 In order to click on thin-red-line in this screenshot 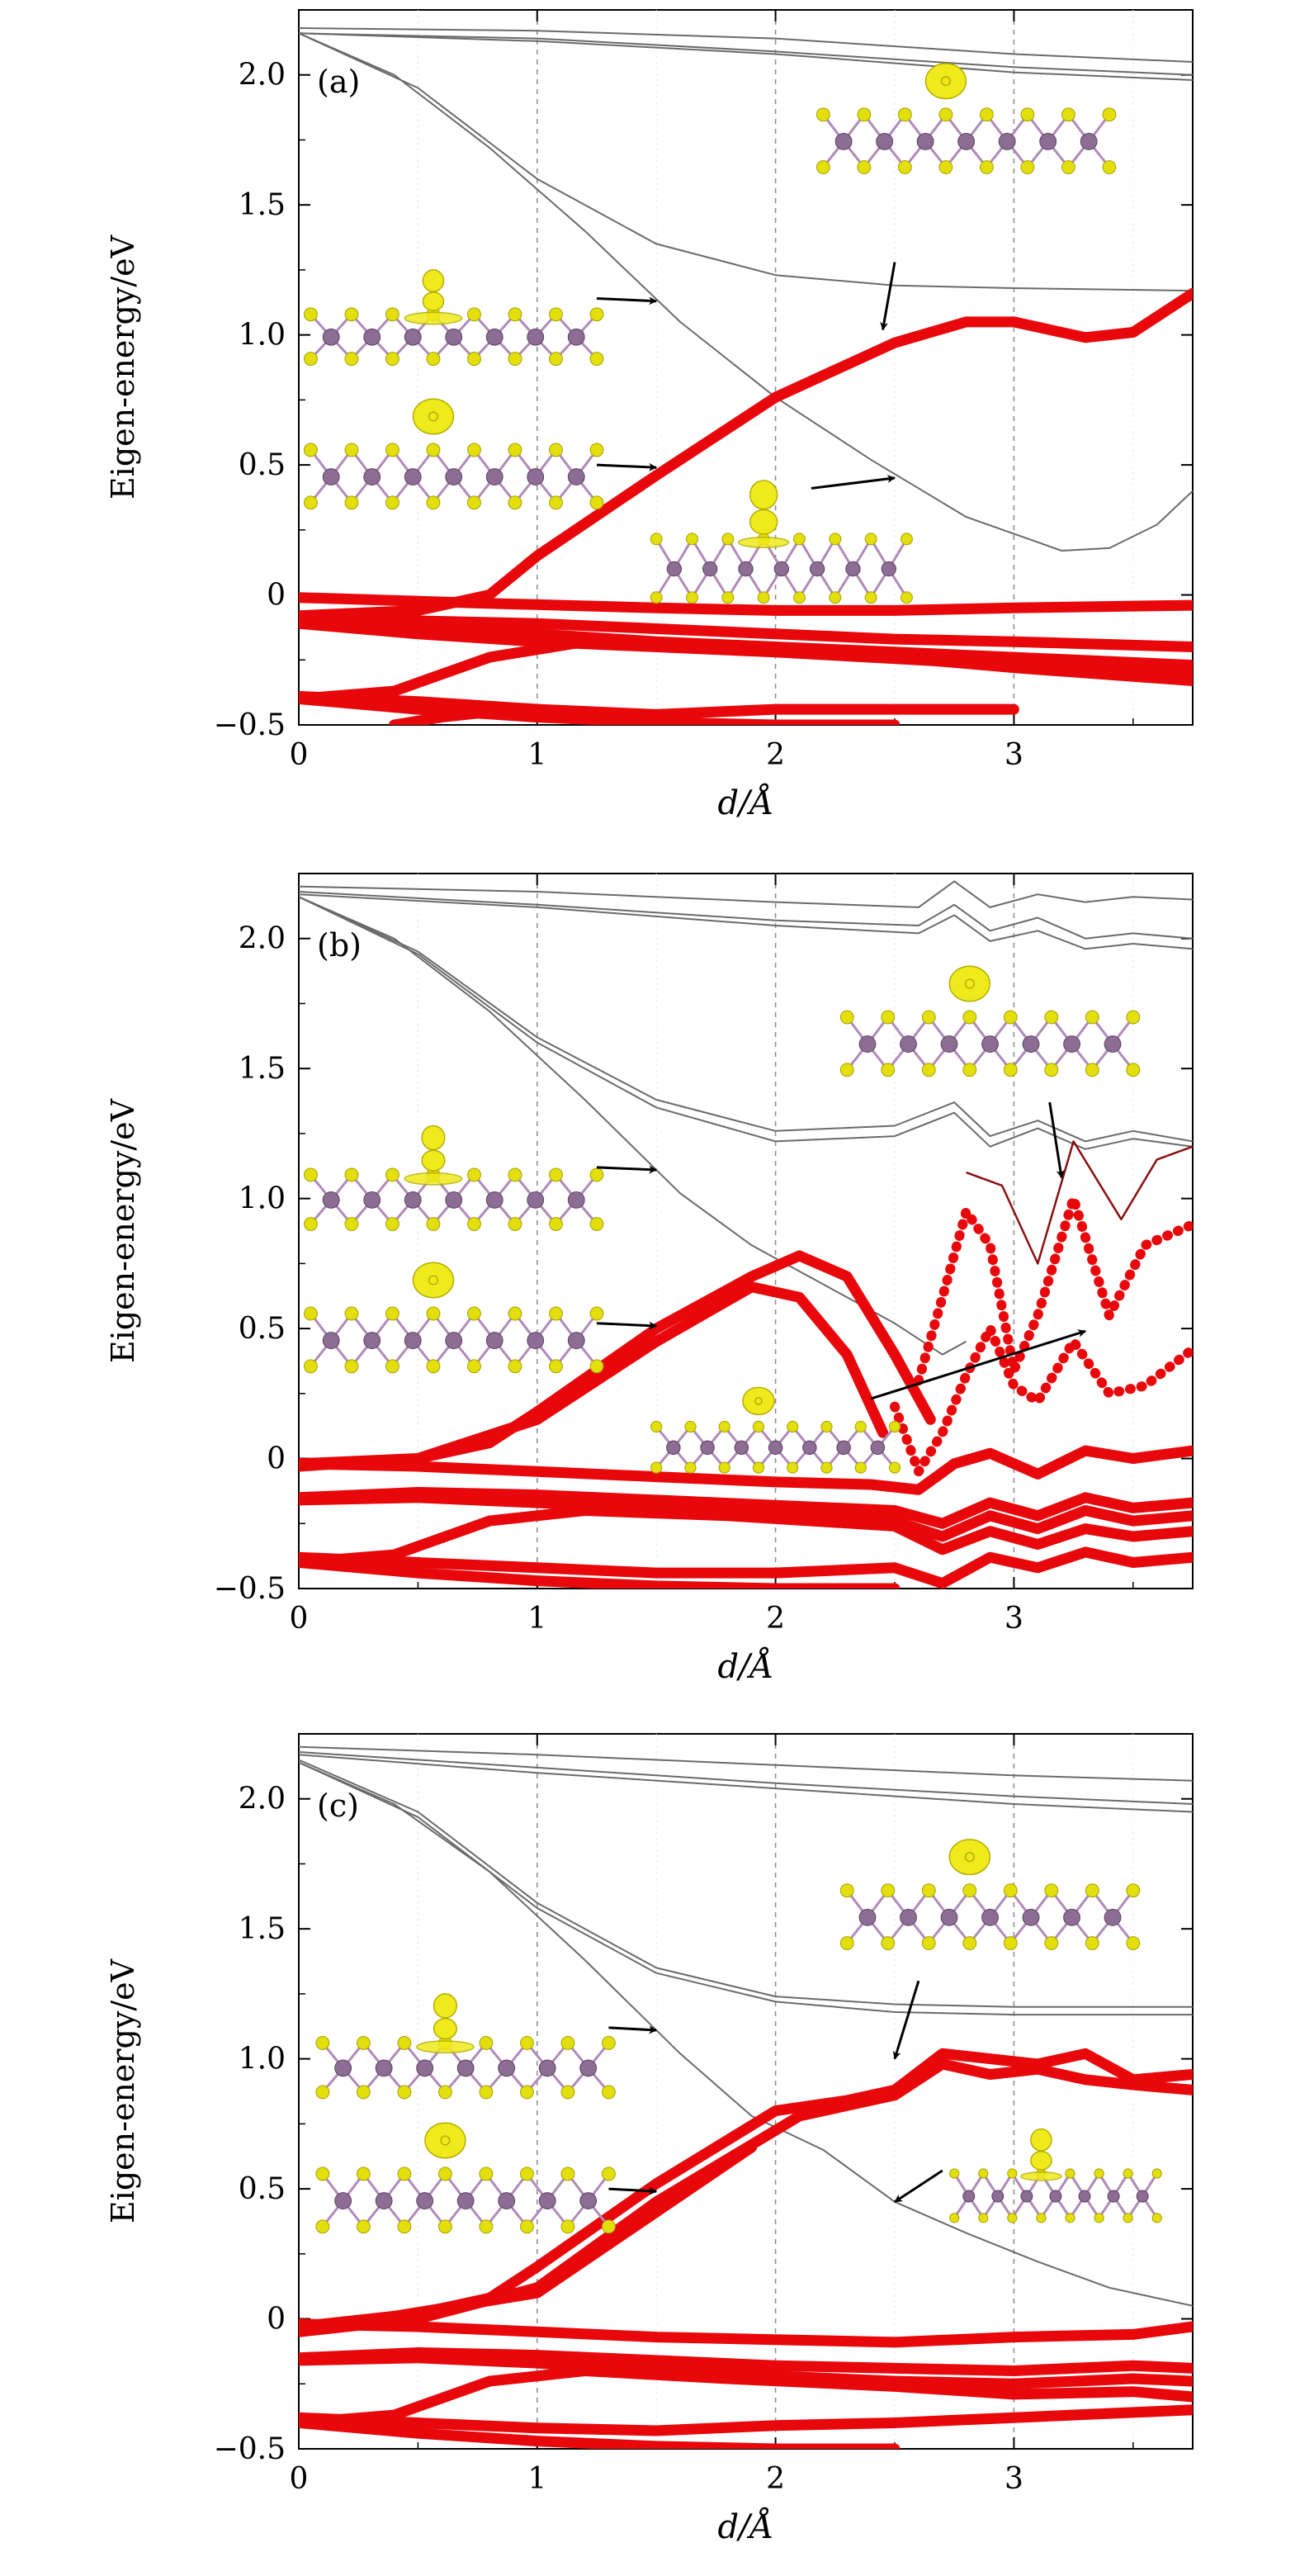, I will do `click(1079, 1202)`.